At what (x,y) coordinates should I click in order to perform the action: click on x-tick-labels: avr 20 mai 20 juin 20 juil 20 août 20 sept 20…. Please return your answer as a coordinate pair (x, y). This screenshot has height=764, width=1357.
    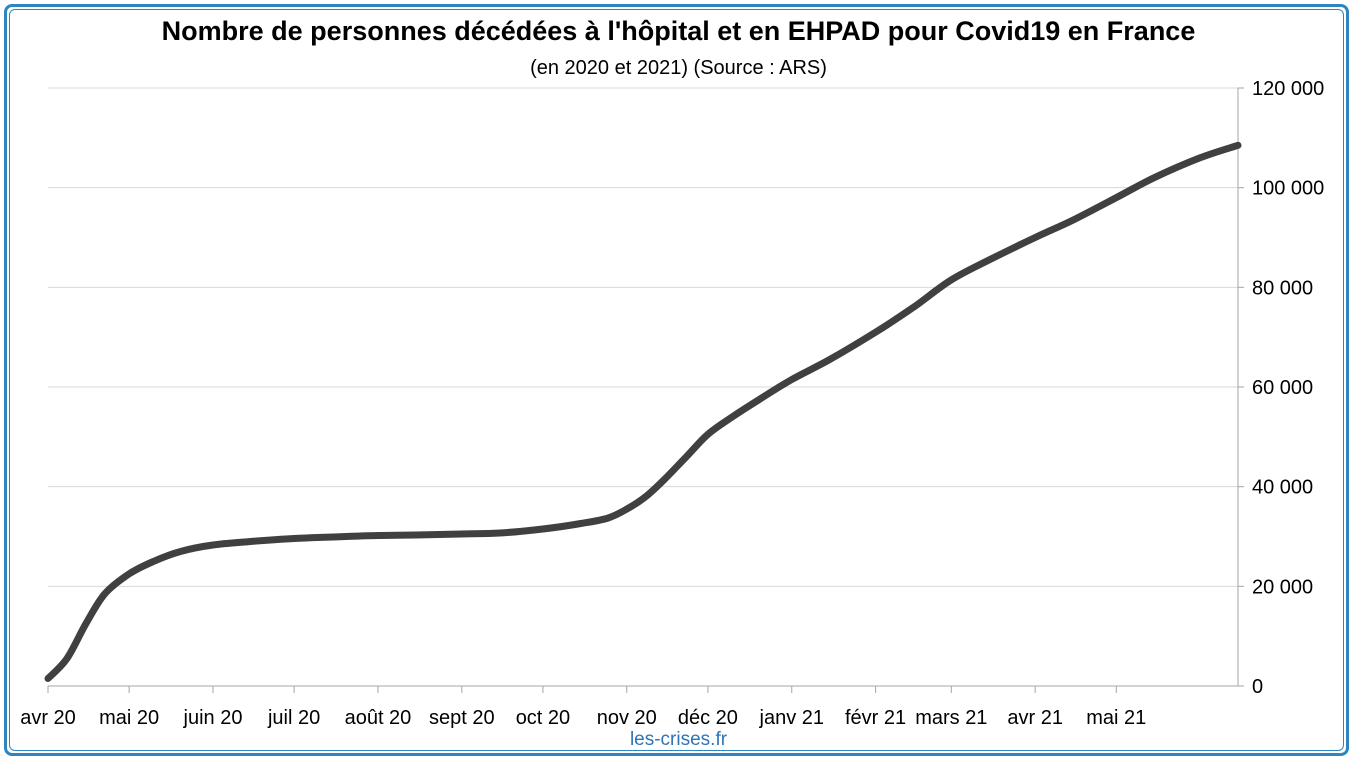
    Looking at the image, I should click on (583, 718).